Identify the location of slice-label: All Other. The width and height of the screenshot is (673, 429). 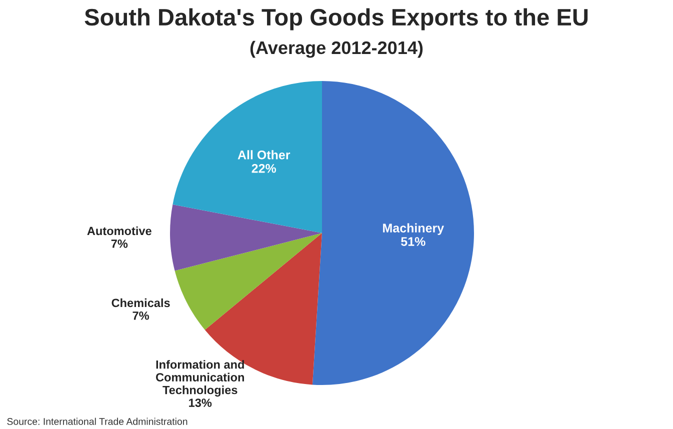
(264, 155).